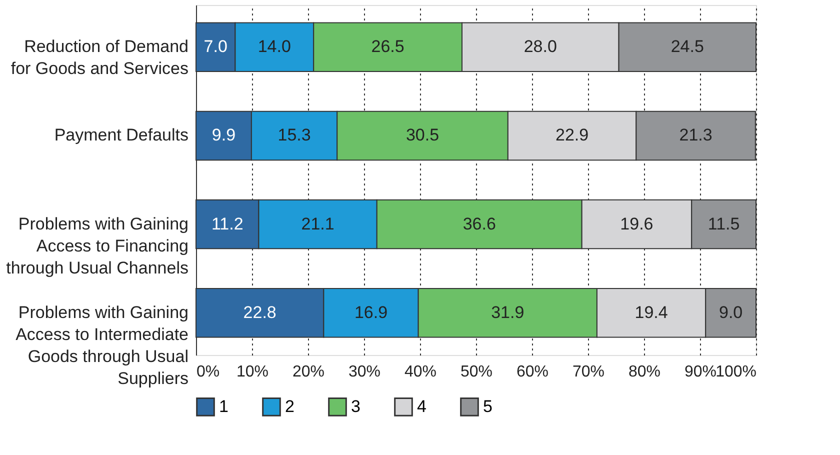  I want to click on legend-label: 1, so click(223, 406).